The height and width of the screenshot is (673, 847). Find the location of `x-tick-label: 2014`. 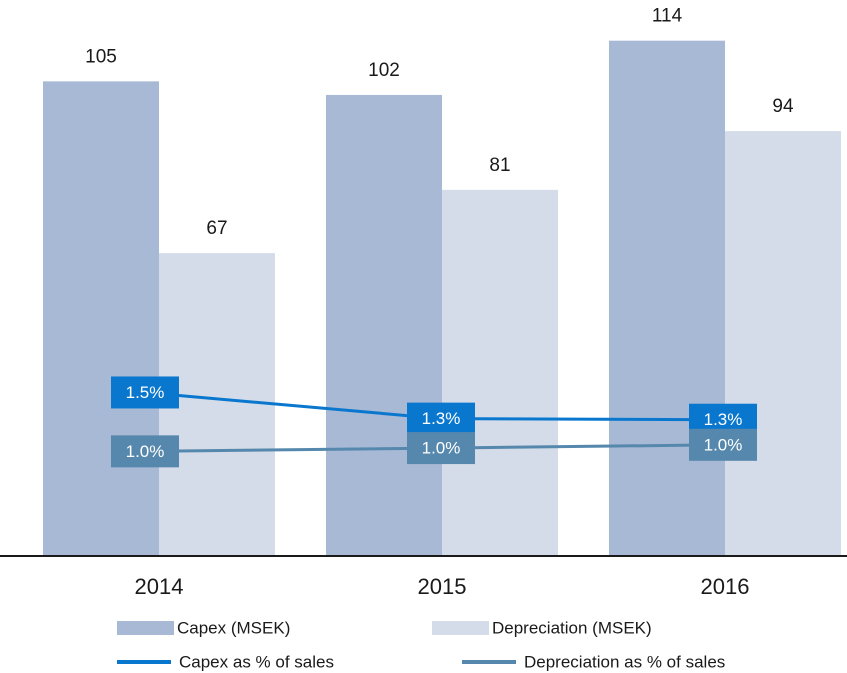

x-tick-label: 2014 is located at coordinates (159, 586).